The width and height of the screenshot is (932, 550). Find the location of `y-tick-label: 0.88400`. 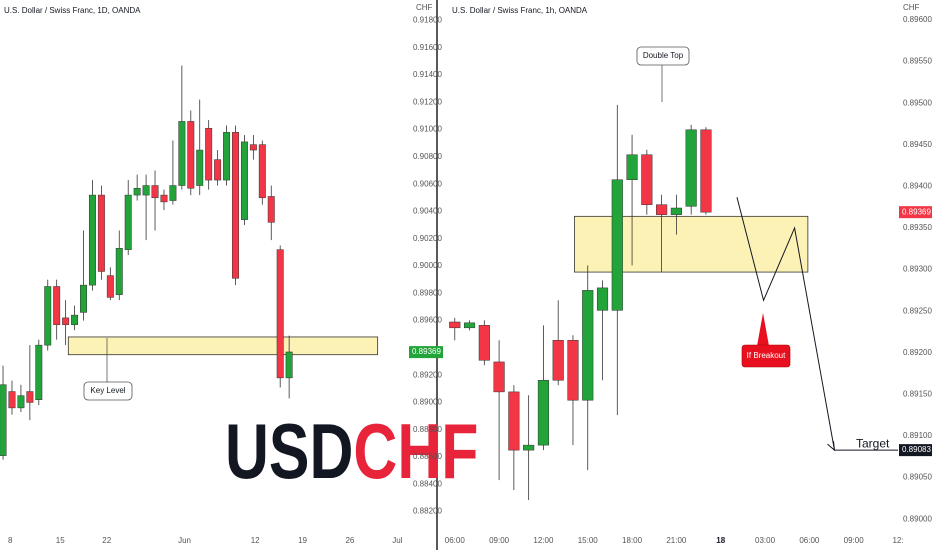

y-tick-label: 0.88400 is located at coordinates (427, 483).